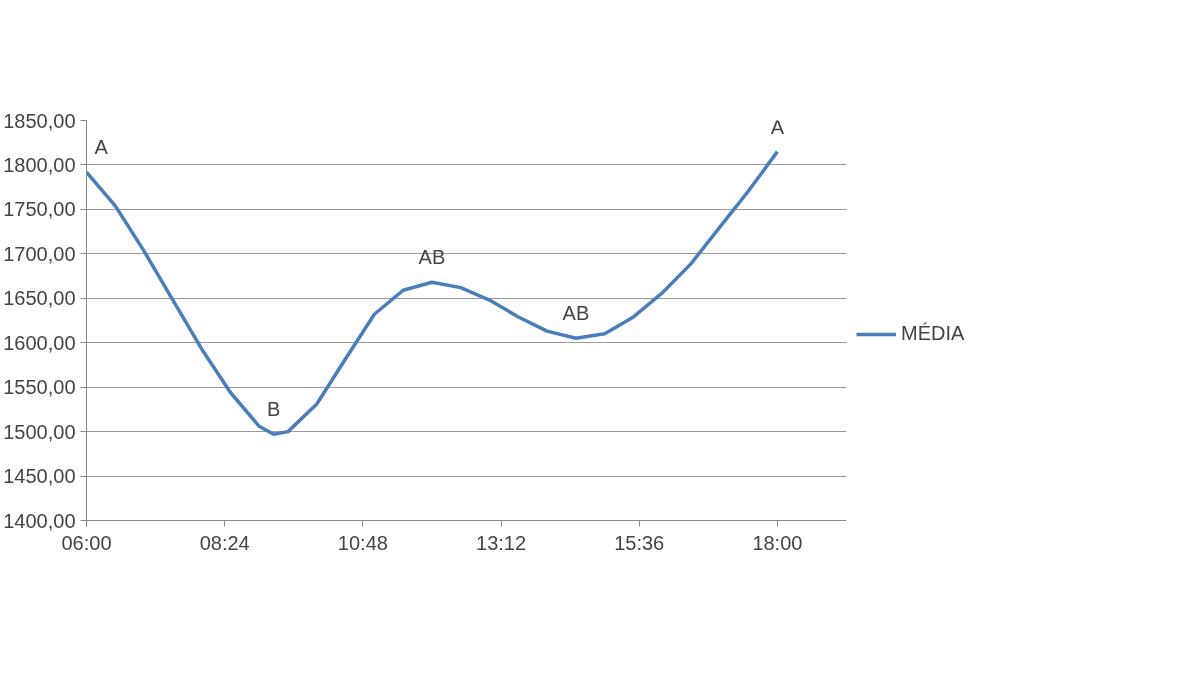 Image resolution: width=1178 pixels, height=684 pixels. I want to click on legend-label: MÉDIA, so click(933, 333).